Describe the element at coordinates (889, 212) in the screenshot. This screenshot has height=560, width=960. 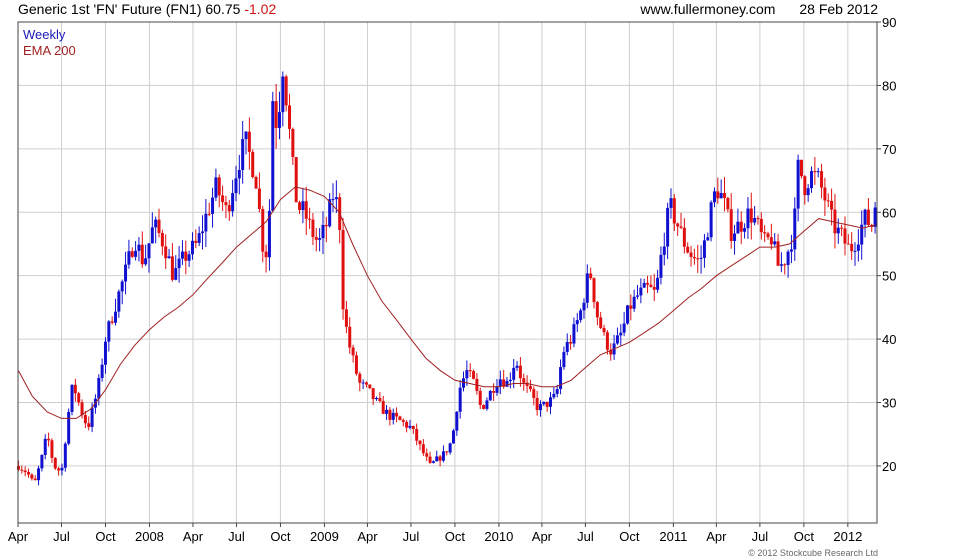
I see `y-tick-label: 60` at that location.